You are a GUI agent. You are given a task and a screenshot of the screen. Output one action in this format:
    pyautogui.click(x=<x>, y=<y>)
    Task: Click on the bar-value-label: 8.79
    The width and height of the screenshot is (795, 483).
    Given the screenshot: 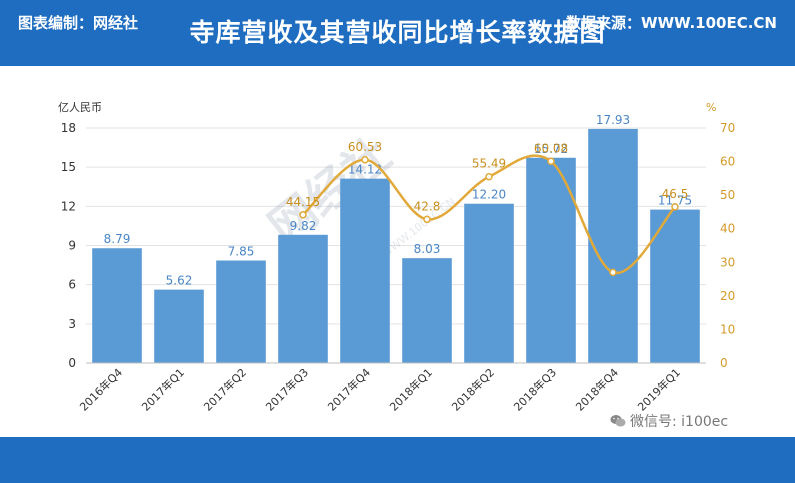 What is the action you would take?
    pyautogui.click(x=117, y=239)
    